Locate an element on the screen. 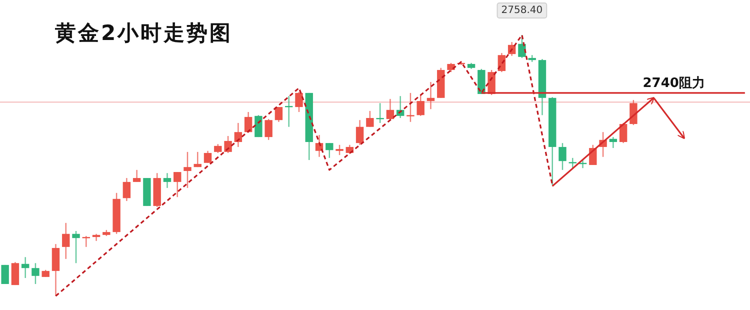 Image resolution: width=750 pixels, height=310 pixels. chart-title: 黄金2小时走势图 is located at coordinates (143, 33).